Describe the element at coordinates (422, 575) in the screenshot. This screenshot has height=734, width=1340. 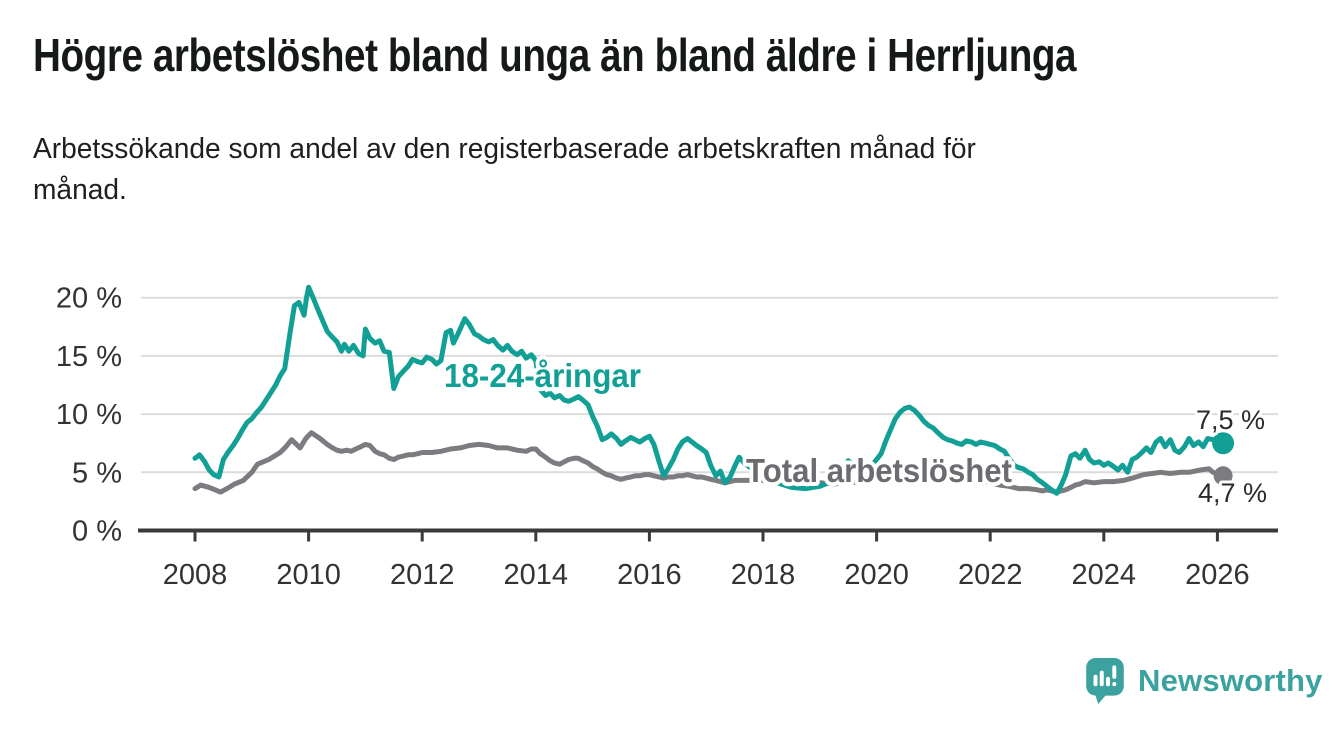
I see `x-axis-tick-label: 2012` at that location.